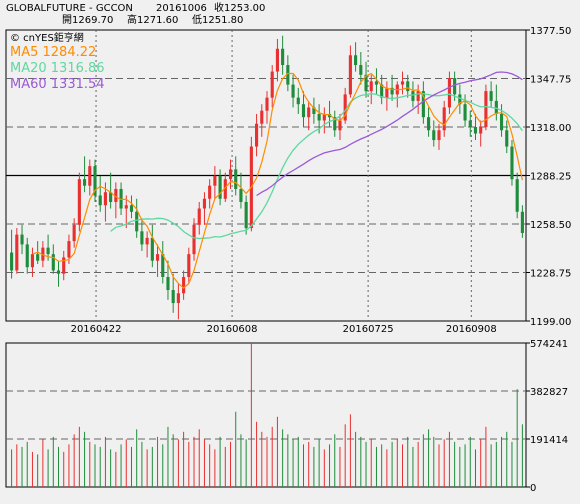  Describe the element at coordinates (57, 68) in the screenshot. I see `legend-ma20: MA20 1316.86` at that location.